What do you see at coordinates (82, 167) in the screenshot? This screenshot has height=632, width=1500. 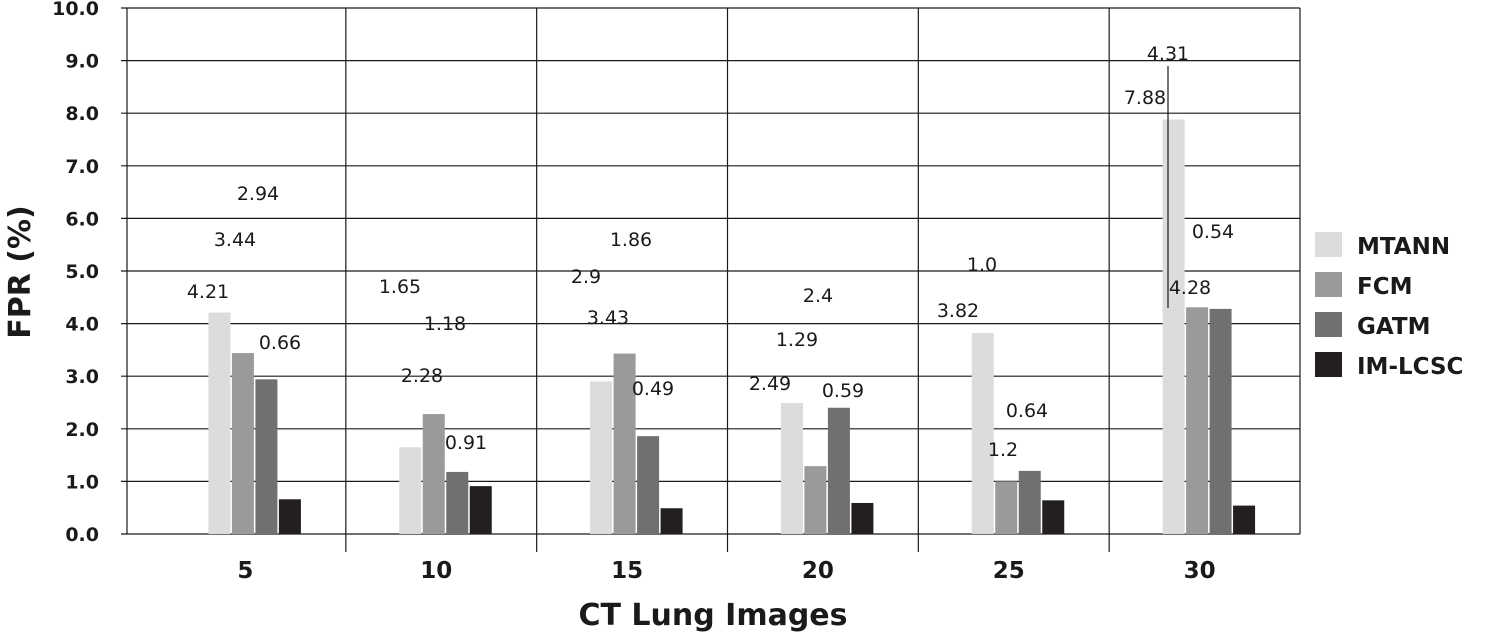 I see `y-tick-label: 7.0` at bounding box center [82, 167].